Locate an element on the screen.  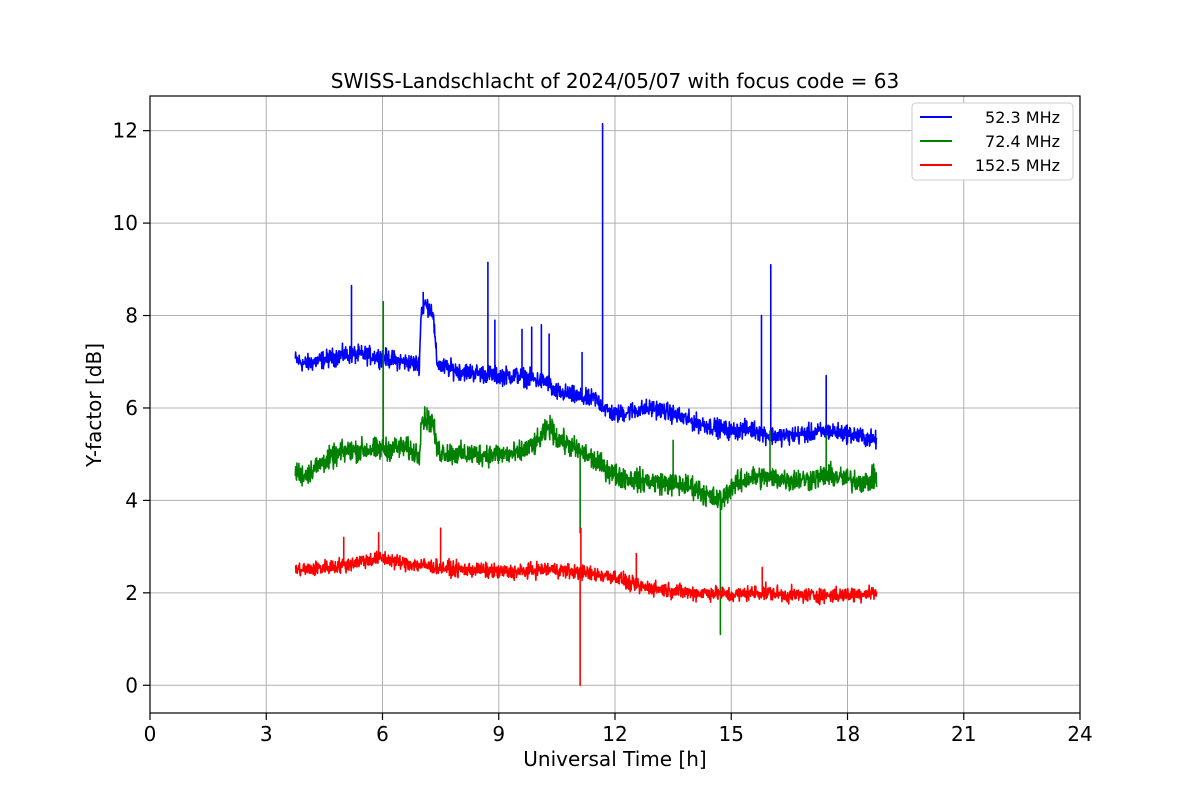
legend-label: 52.3 MHz is located at coordinates (1022, 117).